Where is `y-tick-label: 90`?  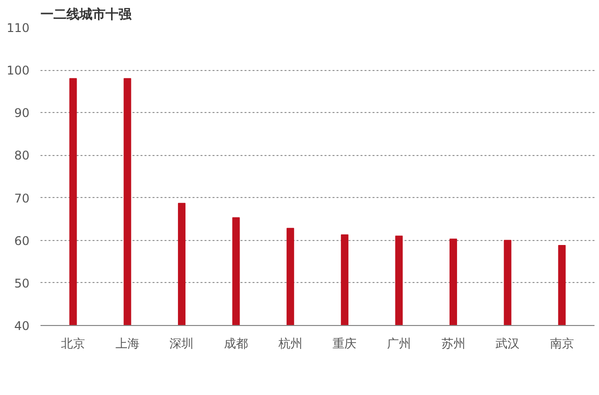 y-tick-label: 90 is located at coordinates (22, 113).